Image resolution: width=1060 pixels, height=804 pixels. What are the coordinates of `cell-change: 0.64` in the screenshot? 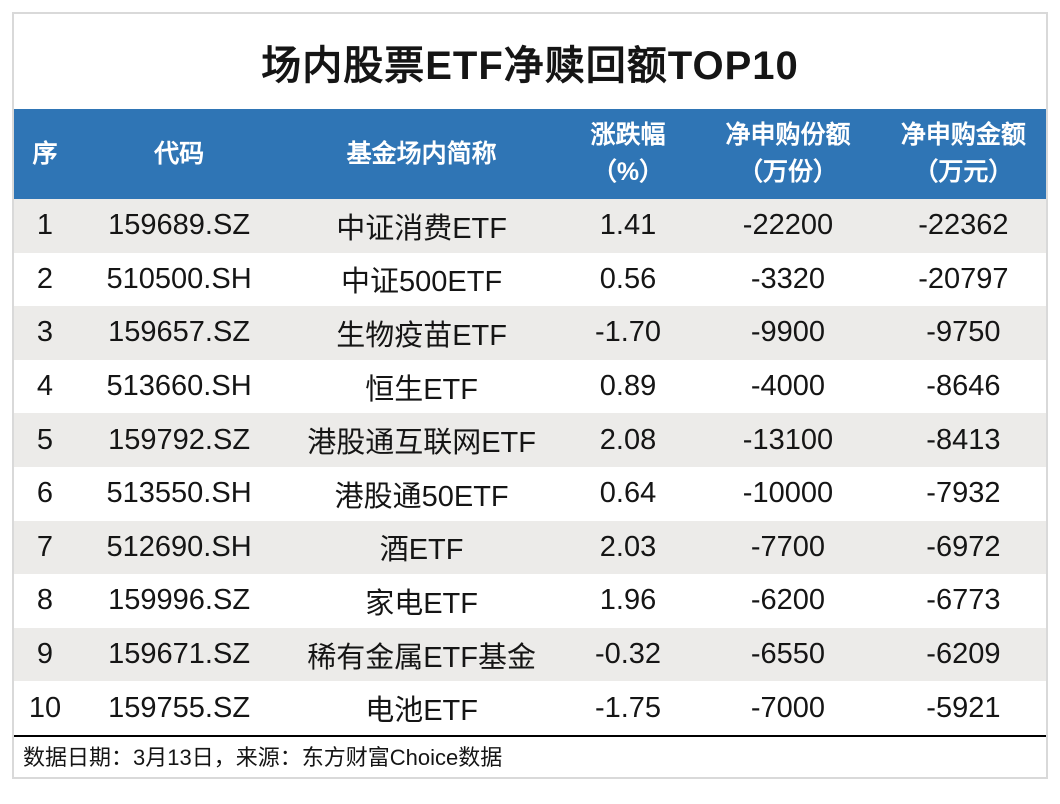 It's located at (628, 493).